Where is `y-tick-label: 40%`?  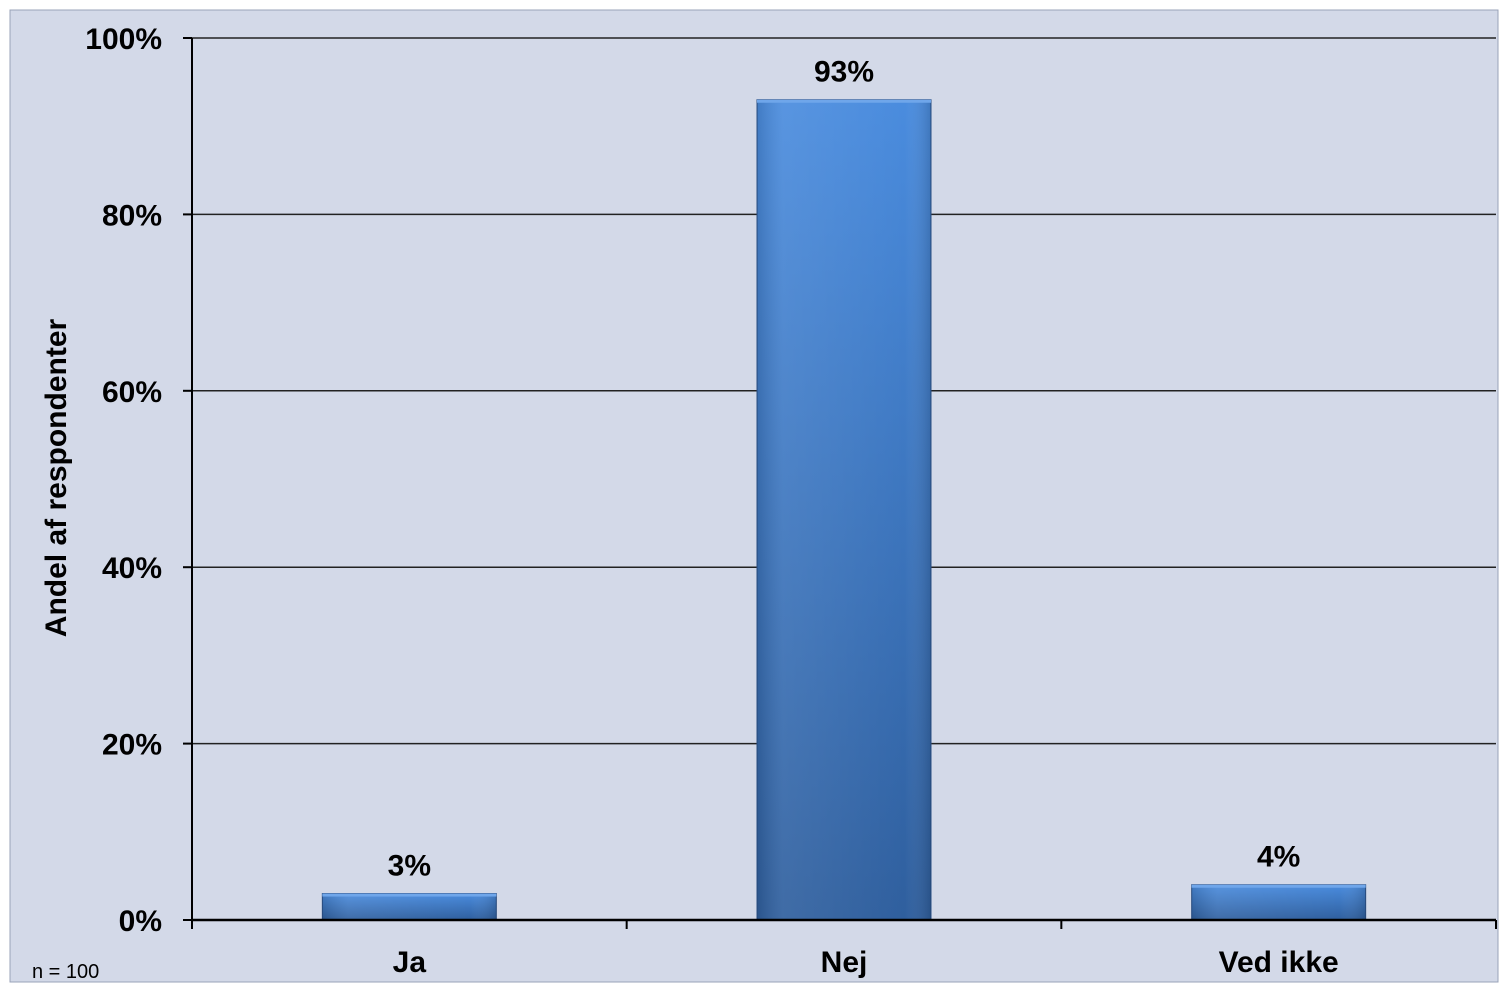 y-tick-label: 40% is located at coordinates (132, 568).